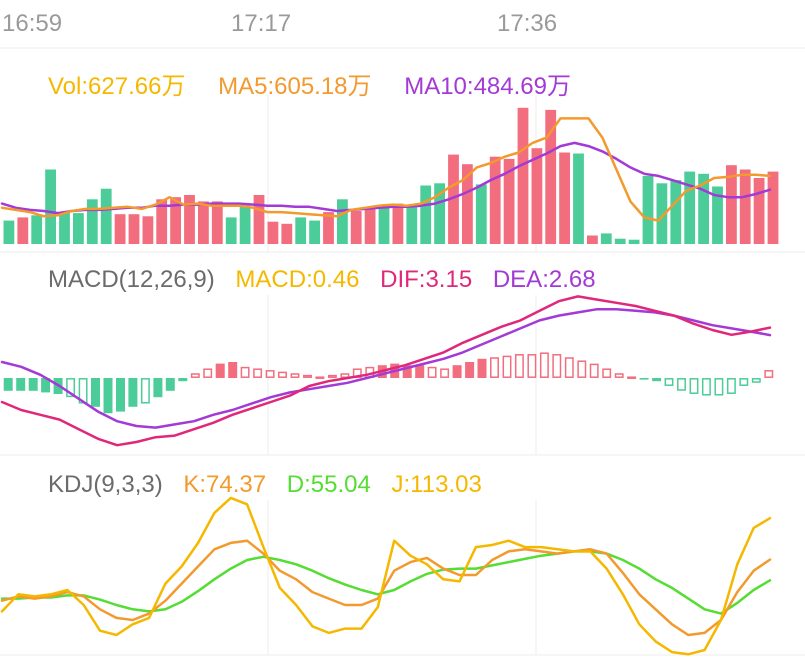  Describe the element at coordinates (436, 484) in the screenshot. I see `j-label: J:113.03` at that location.